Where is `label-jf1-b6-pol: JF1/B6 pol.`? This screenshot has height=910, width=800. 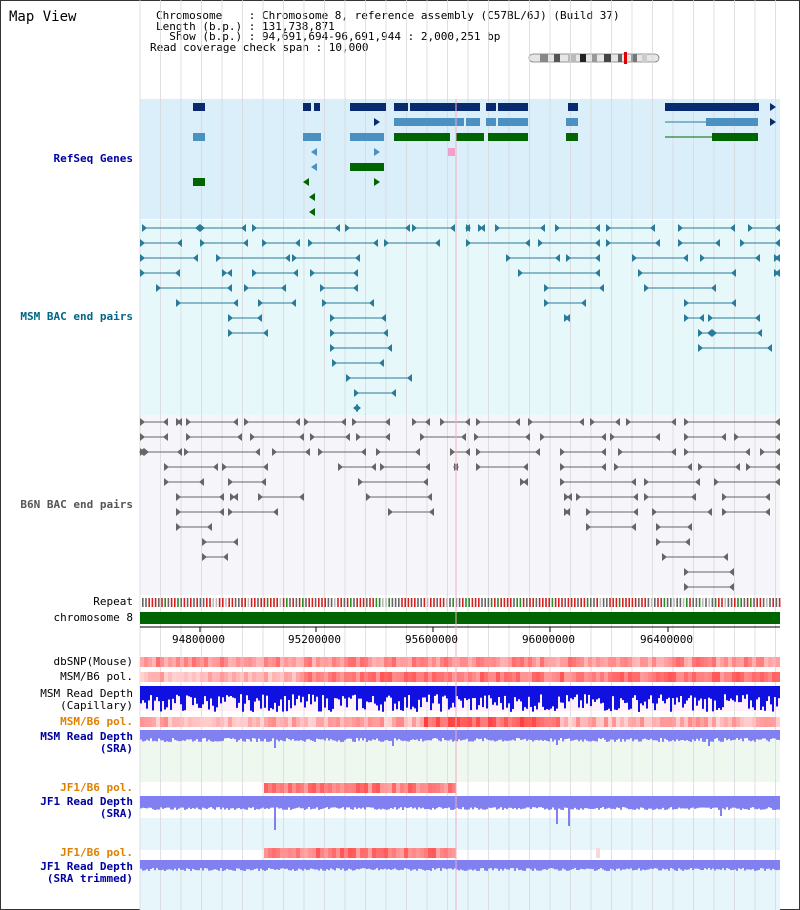
label-jf1-b6-pol: JF1/B6 pol. is located at coordinates (96, 787).